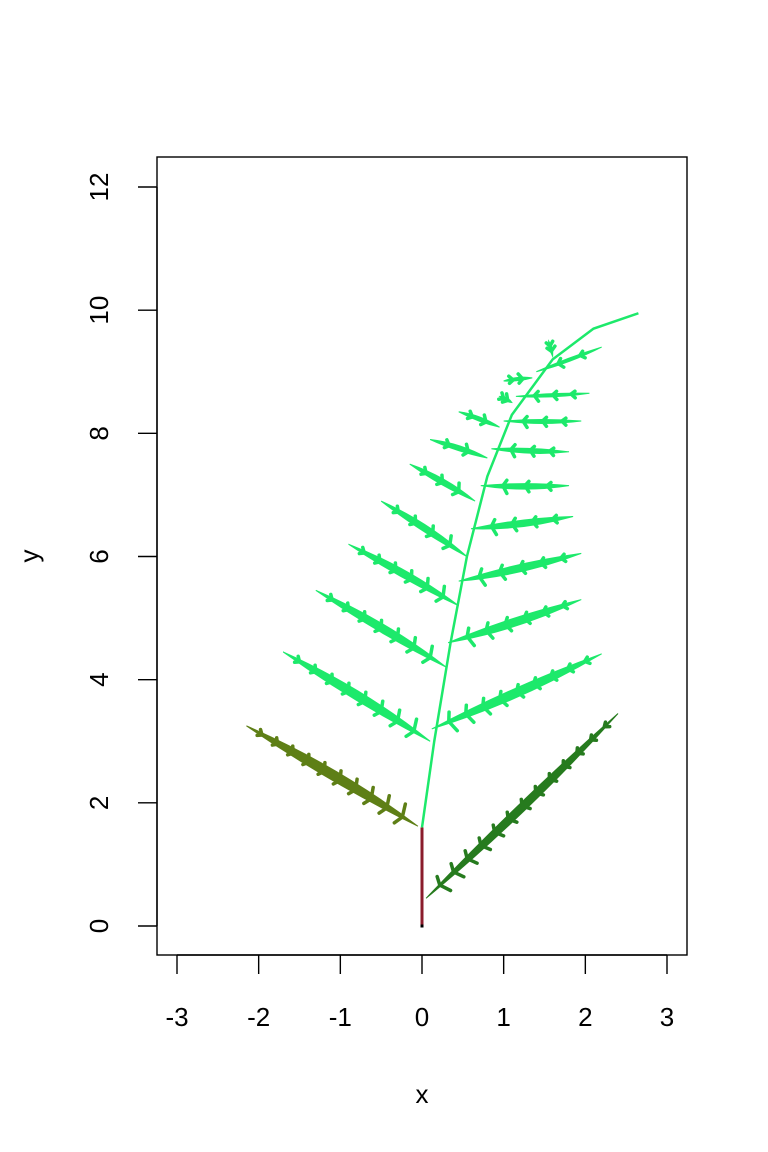  I want to click on x-tick-label: 2, so click(585, 1017).